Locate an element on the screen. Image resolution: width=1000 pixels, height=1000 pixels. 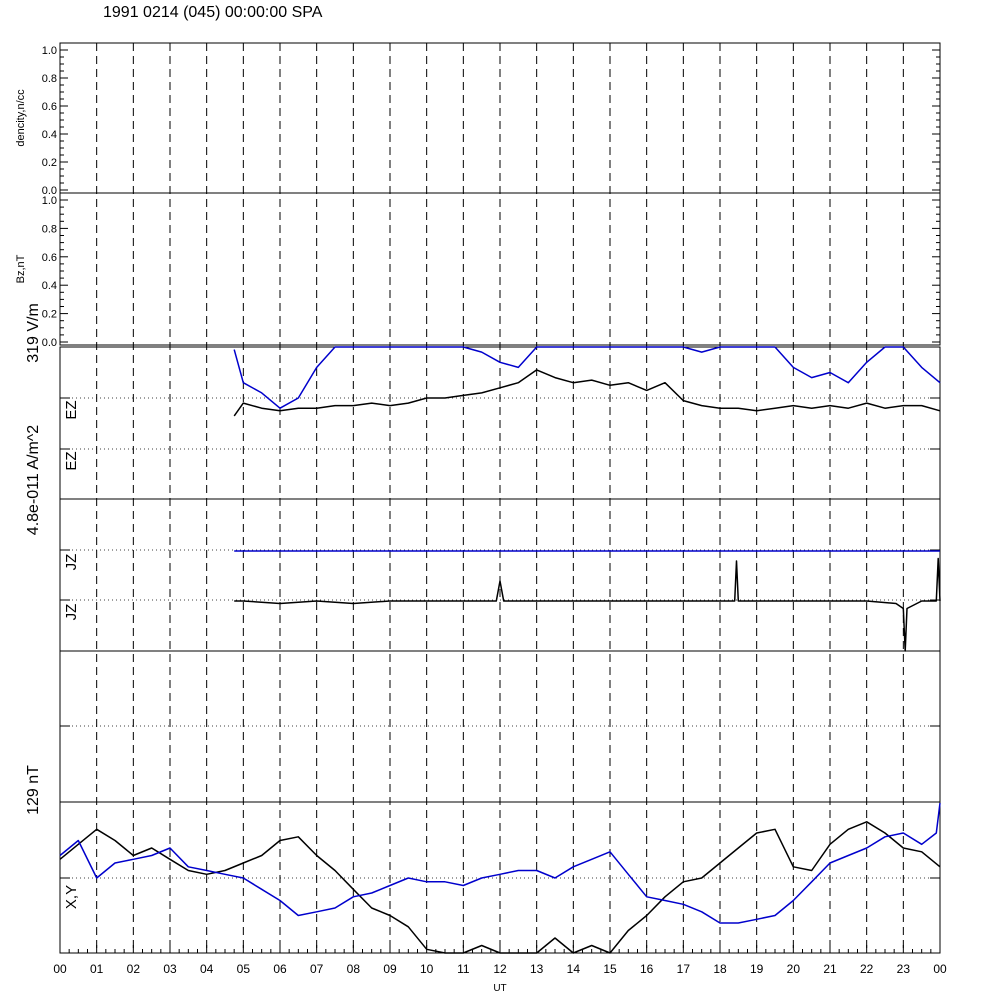
x-tick-label: 11 is located at coordinates (463, 969).